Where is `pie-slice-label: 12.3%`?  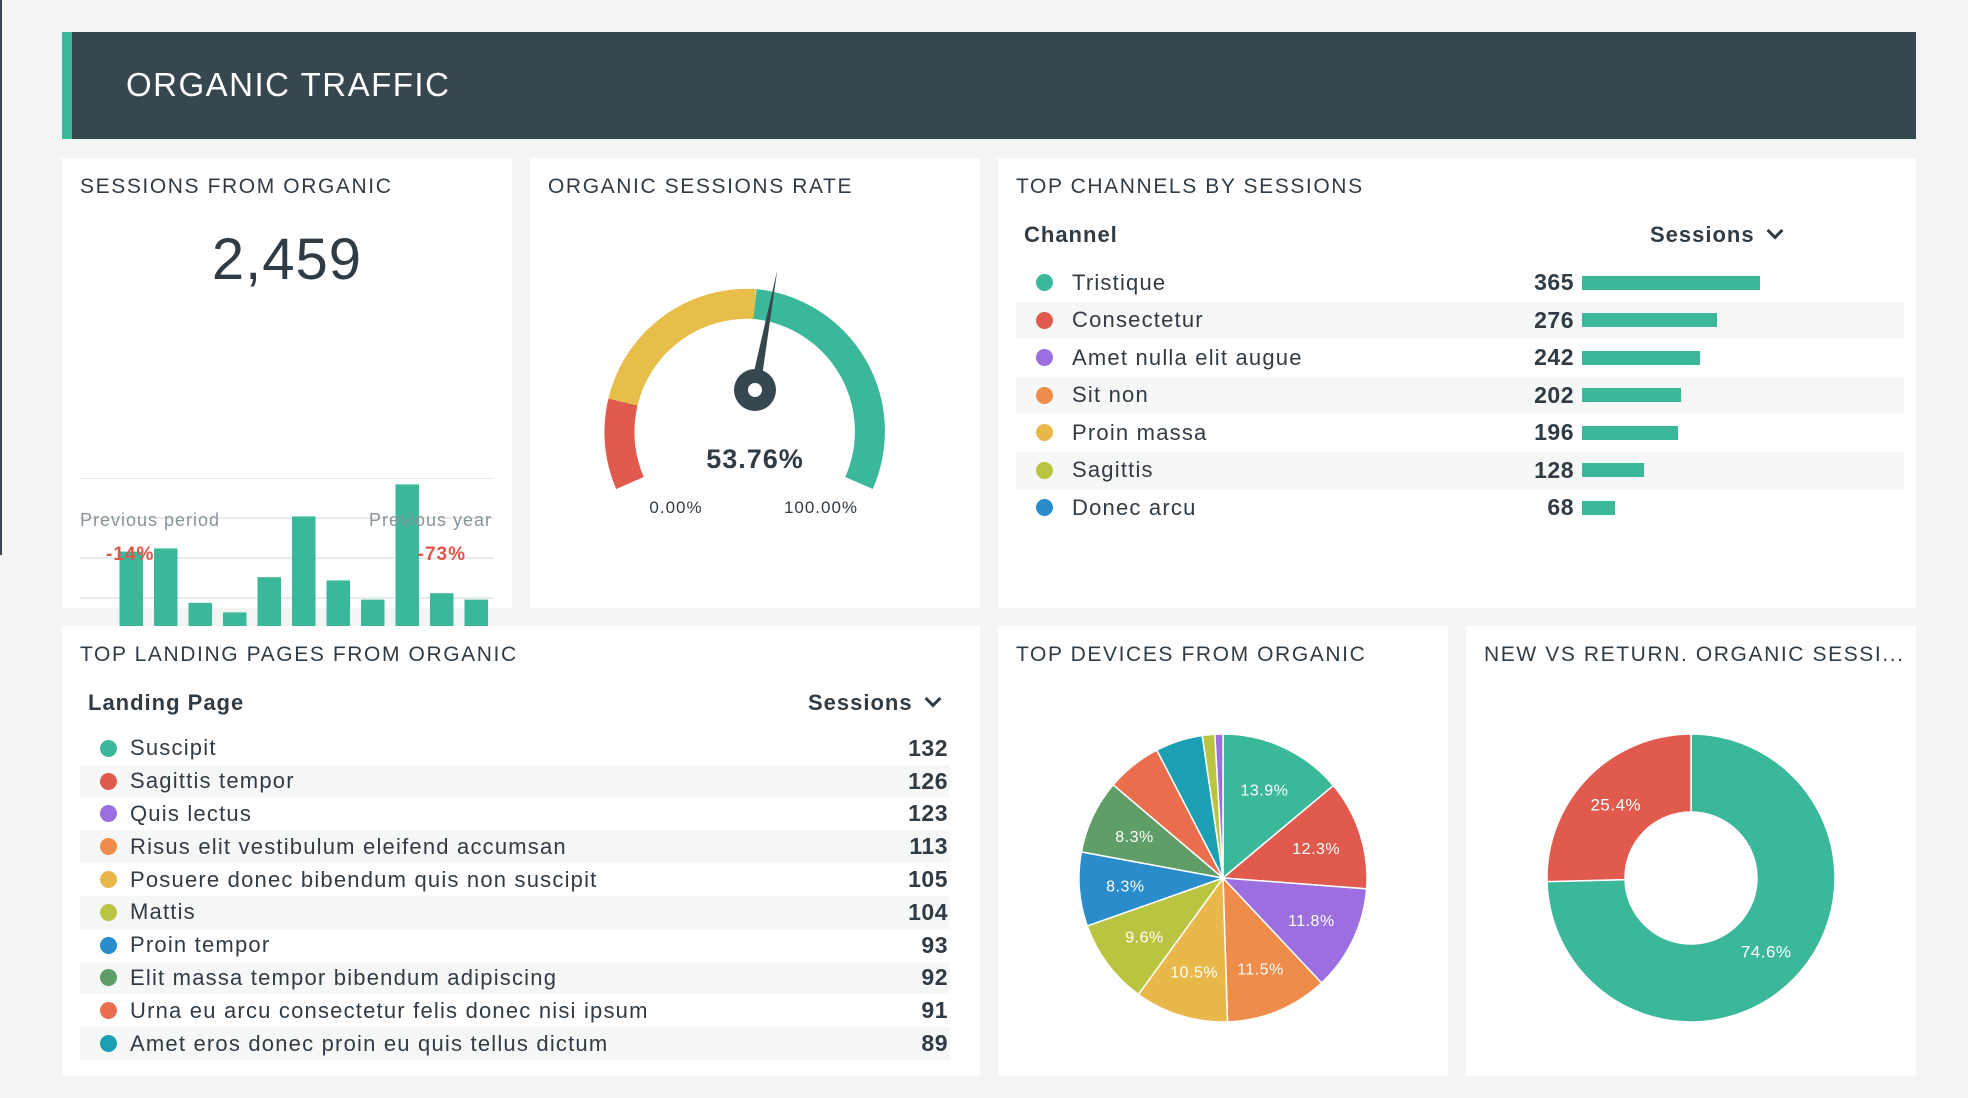
pie-slice-label: 12.3% is located at coordinates (1316, 849).